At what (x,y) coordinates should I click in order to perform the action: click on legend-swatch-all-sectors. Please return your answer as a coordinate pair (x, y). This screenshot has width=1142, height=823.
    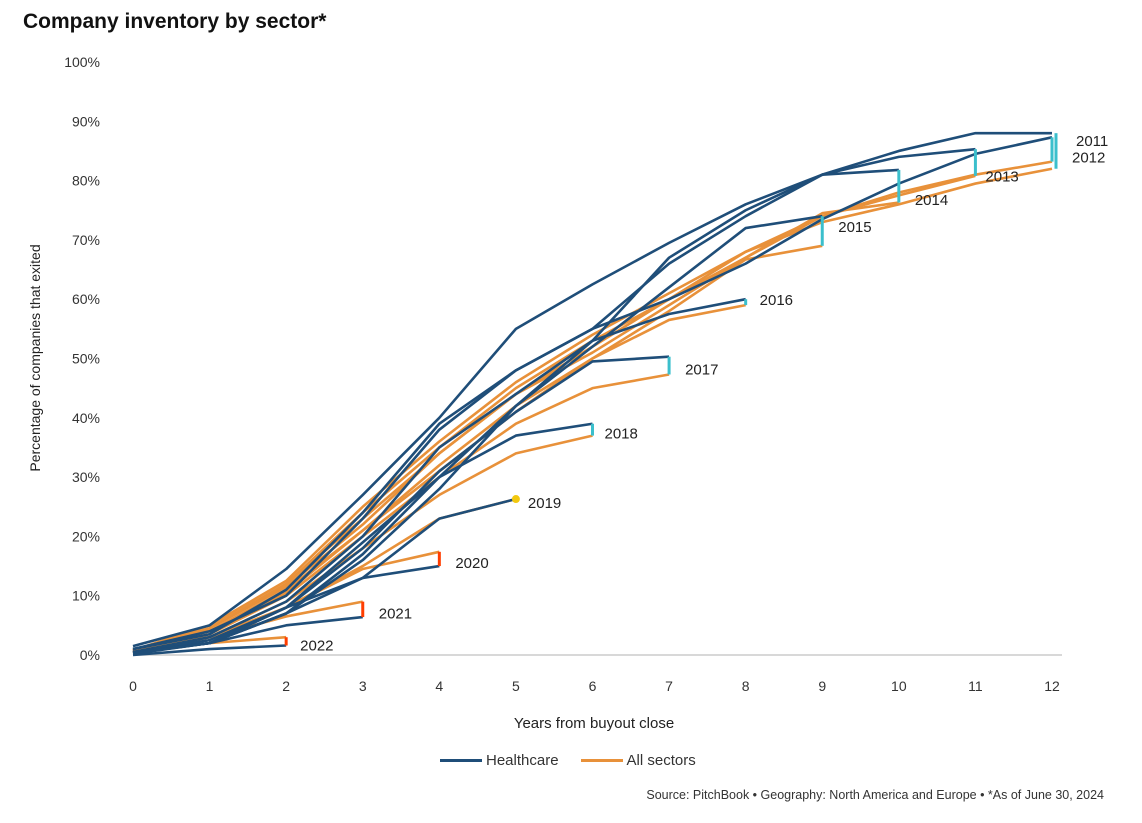
    Looking at the image, I should click on (601, 760).